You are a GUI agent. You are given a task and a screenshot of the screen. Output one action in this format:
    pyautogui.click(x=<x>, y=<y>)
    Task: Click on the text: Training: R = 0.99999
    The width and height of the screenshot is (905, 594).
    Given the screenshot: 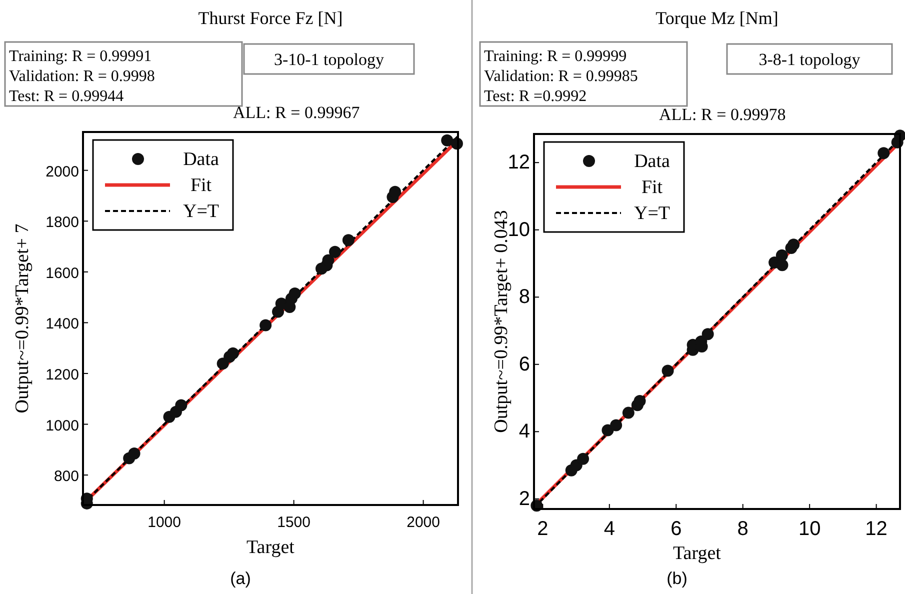 What is the action you would take?
    pyautogui.click(x=555, y=56)
    